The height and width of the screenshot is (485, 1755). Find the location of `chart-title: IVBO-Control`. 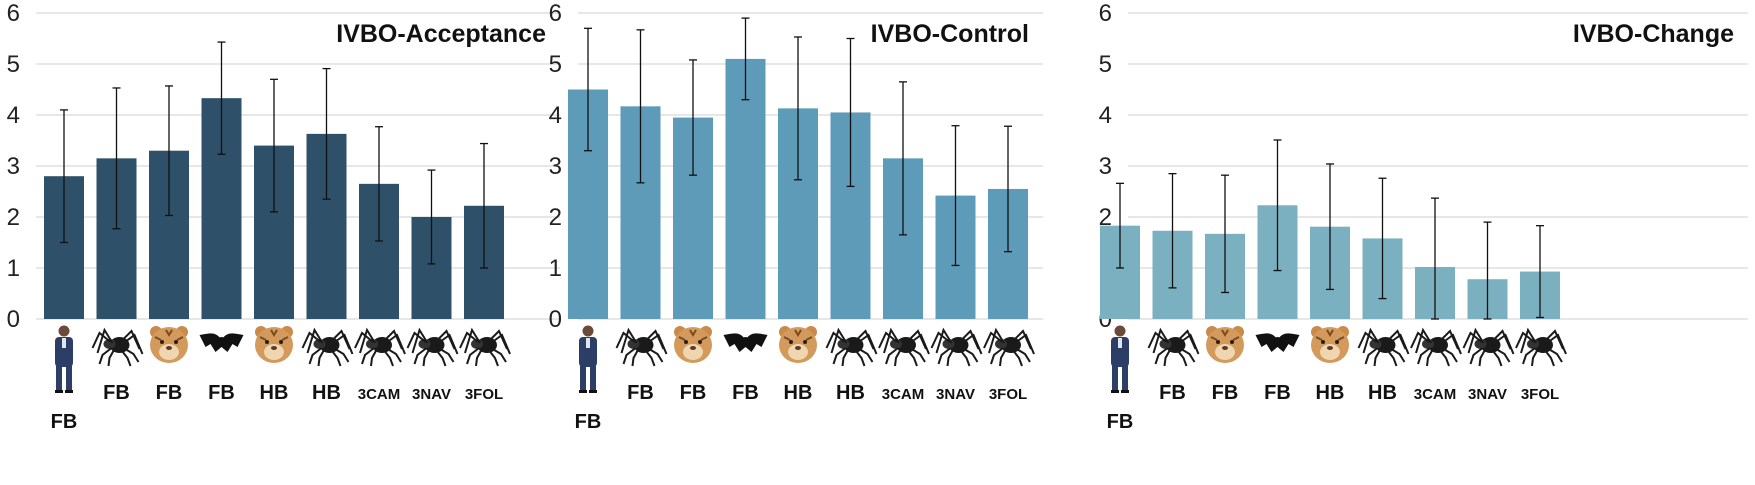

chart-title: IVBO-Control is located at coordinates (950, 34).